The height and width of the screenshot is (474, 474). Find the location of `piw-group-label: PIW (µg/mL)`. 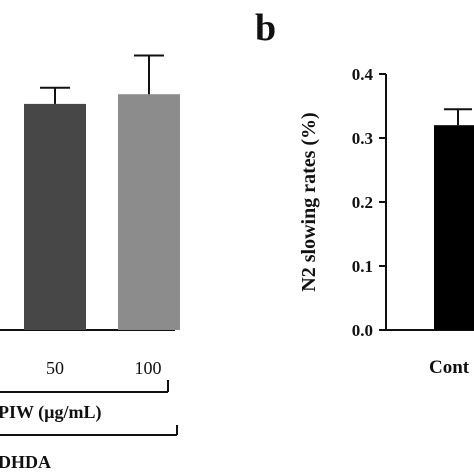

piw-group-label: PIW (µg/mL) is located at coordinates (51, 412).